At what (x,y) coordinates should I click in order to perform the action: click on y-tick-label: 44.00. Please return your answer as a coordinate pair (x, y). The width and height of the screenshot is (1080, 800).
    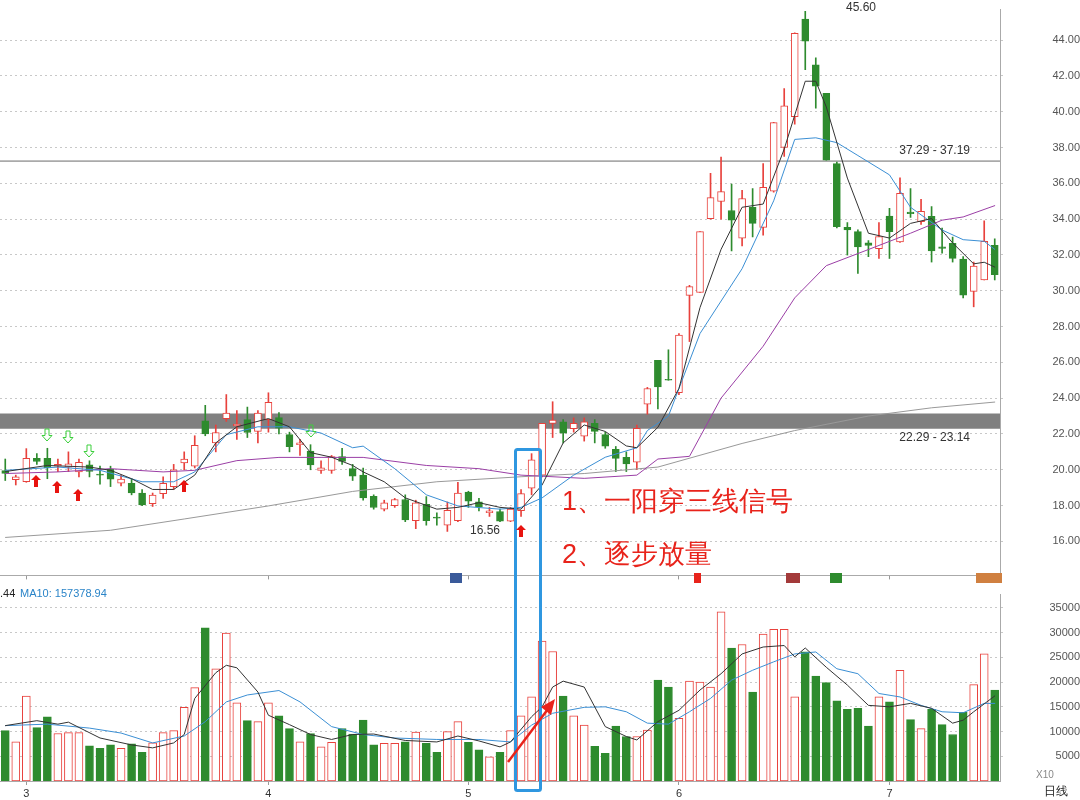
    Looking at the image, I should click on (1066, 39).